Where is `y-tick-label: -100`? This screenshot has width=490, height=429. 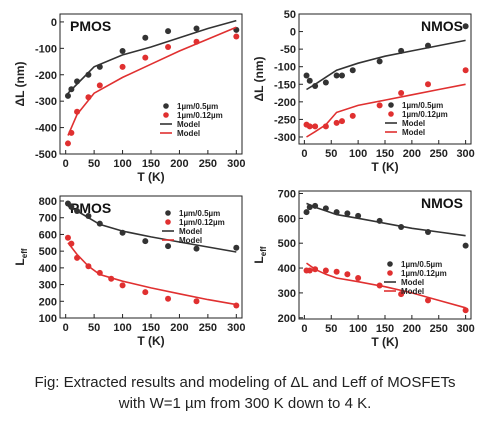 y-tick-label: -100 is located at coordinates (46, 49).